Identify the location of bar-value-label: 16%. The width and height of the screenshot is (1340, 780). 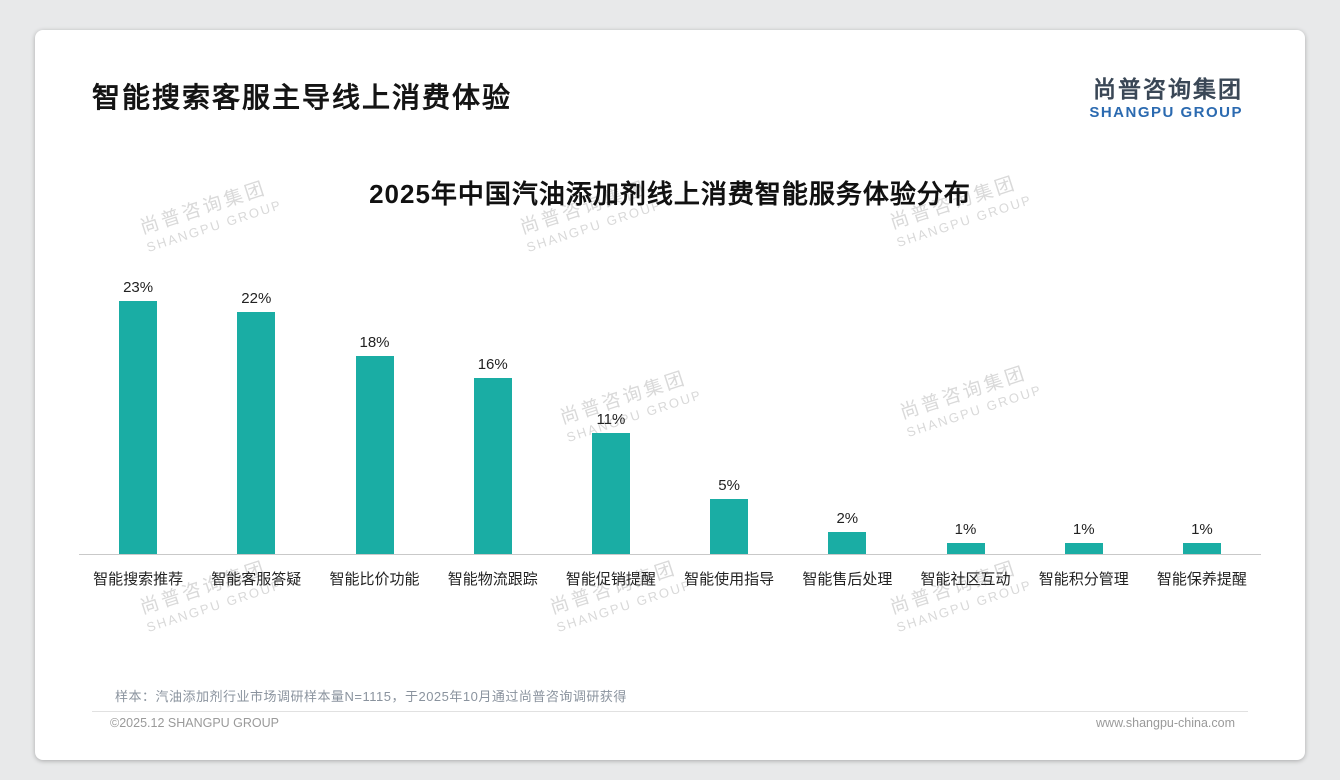
(492, 364).